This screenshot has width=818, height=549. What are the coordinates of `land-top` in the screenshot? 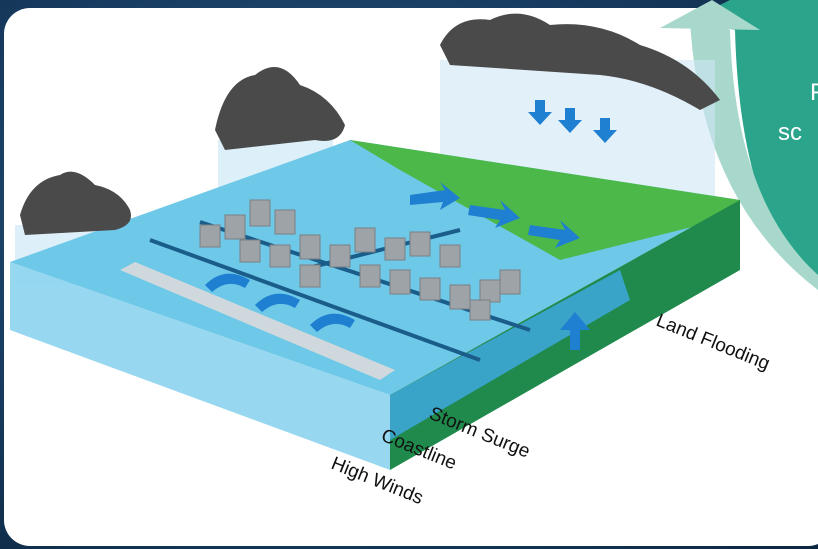 It's located at (545, 200).